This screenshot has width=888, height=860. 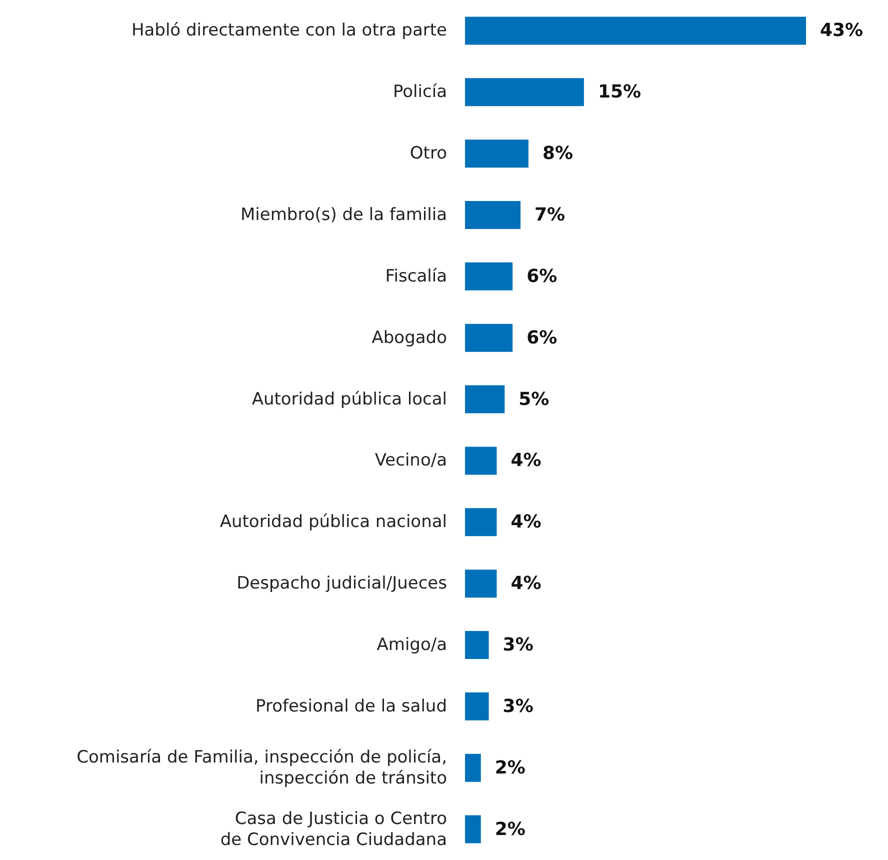 I want to click on data-label: 8%, so click(x=558, y=153).